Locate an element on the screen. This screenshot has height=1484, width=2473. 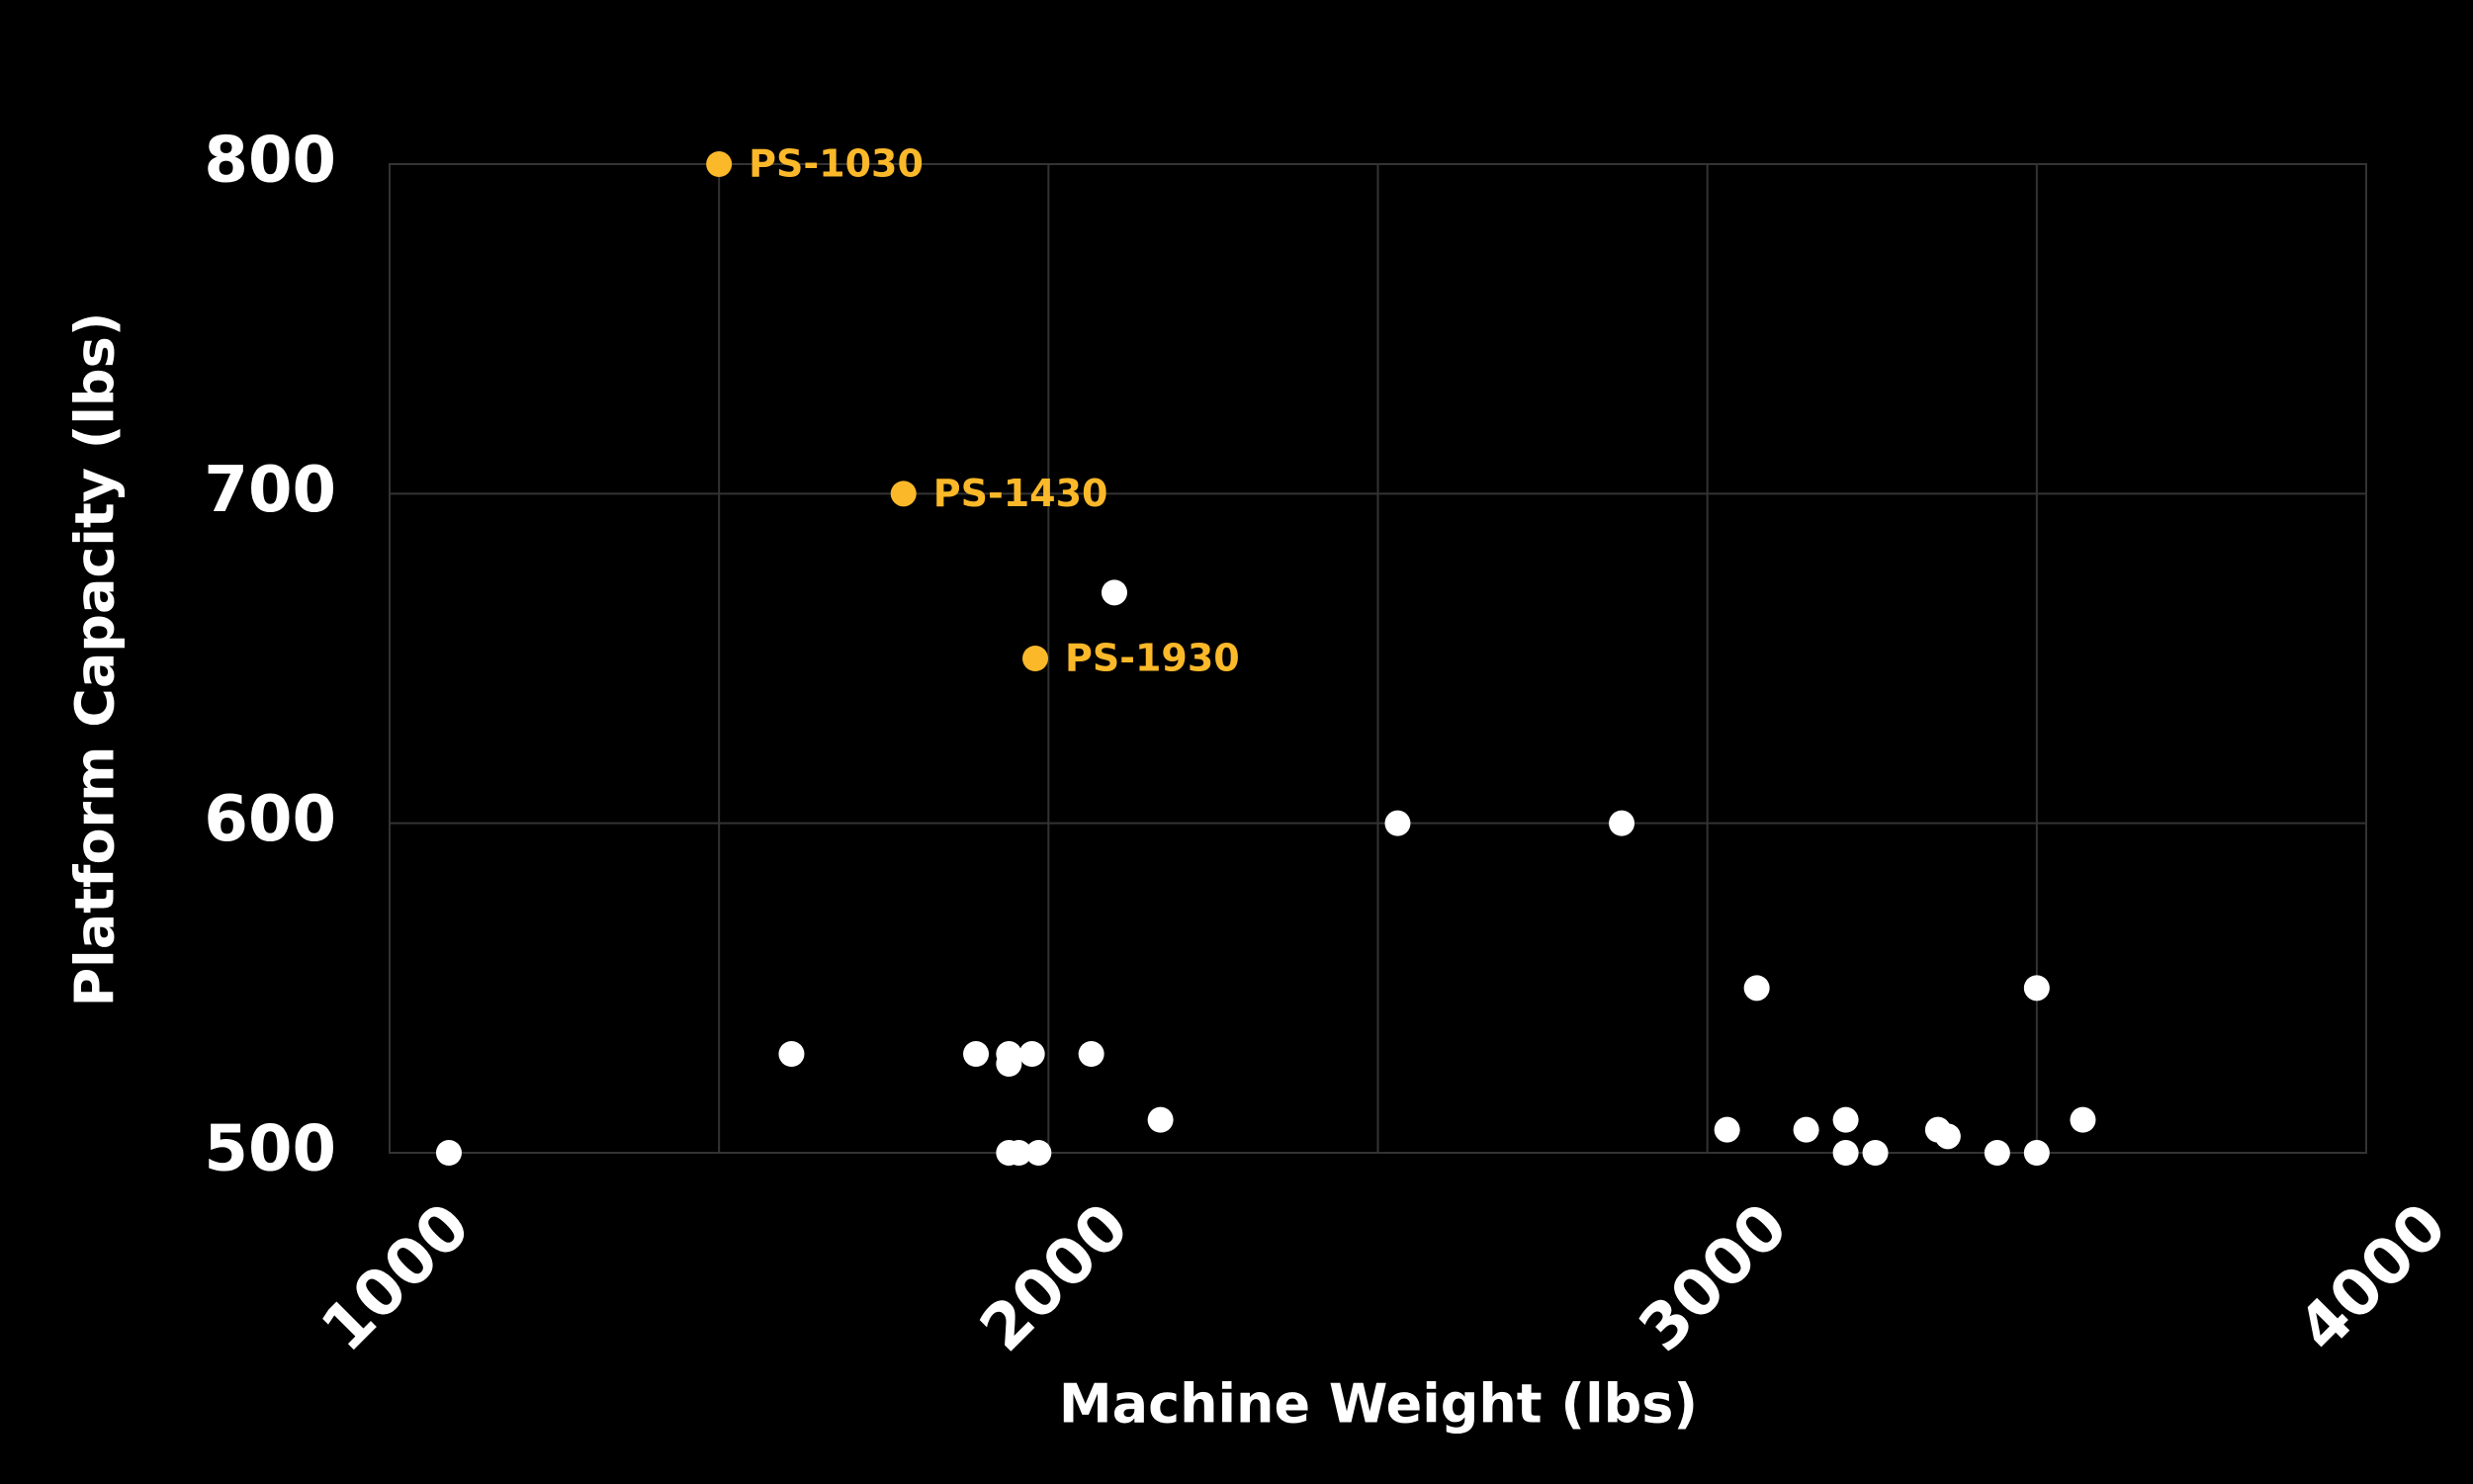
x-tick-label: 2000 is located at coordinates (1055, 1277).